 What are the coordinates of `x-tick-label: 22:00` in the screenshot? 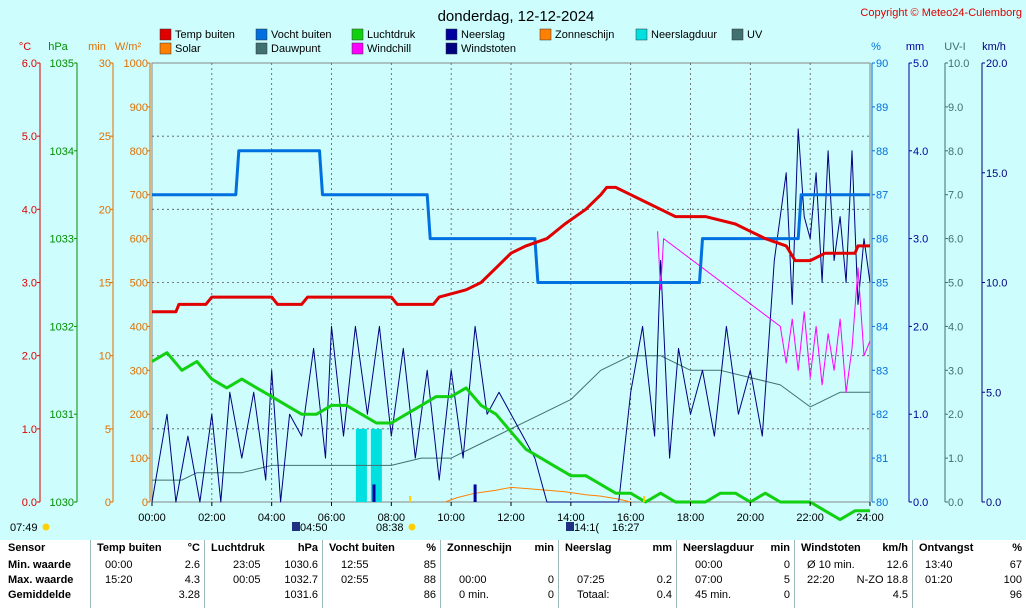 It's located at (810, 518).